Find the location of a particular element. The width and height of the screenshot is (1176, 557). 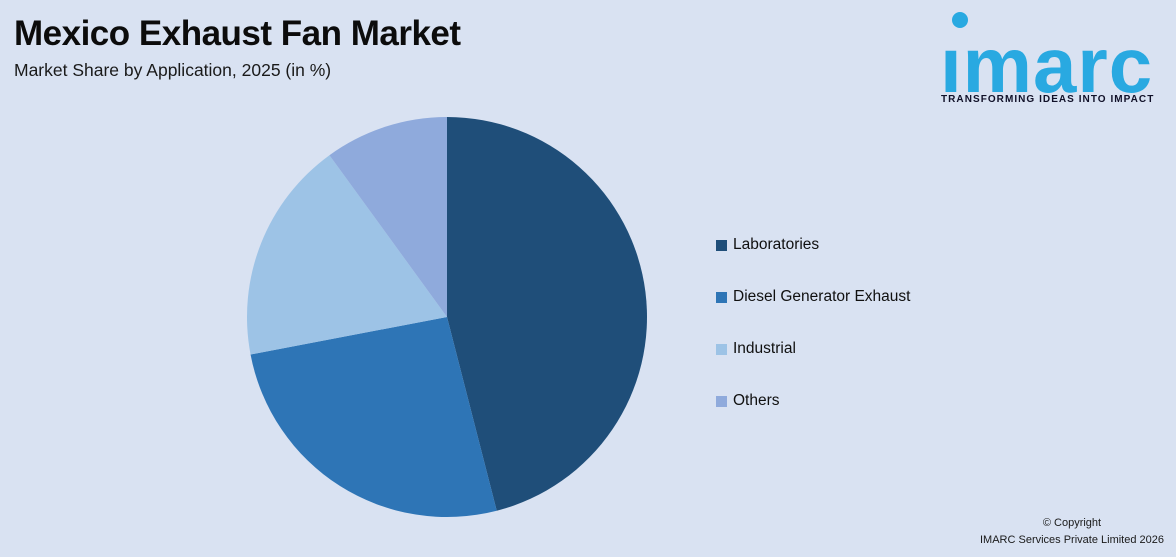

copyright-line2: IMARC Services Private Limited 2026 is located at coordinates (1071, 540).